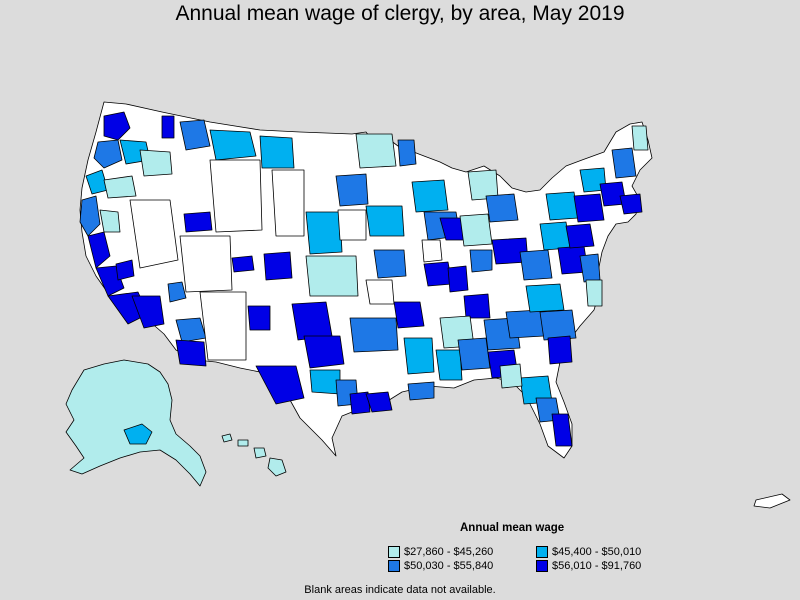  What do you see at coordinates (542, 552) in the screenshot?
I see `legend-swatch-mid-low` at bounding box center [542, 552].